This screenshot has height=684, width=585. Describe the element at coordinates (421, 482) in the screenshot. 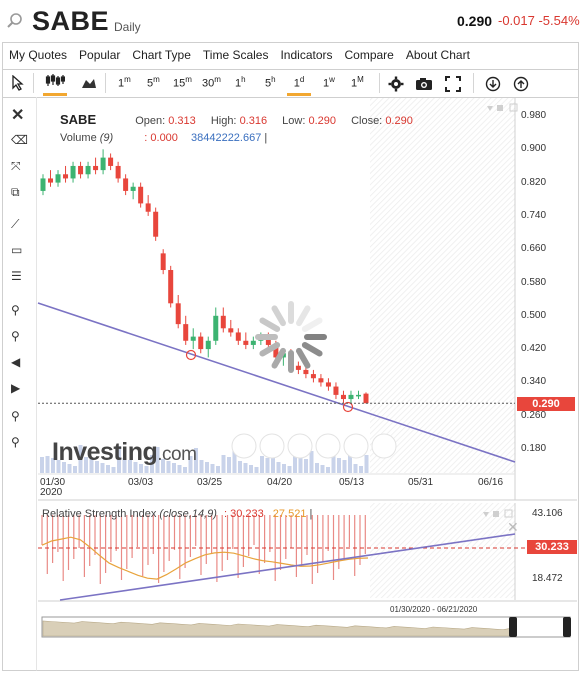

I see `date-xtick: 05/31` at that location.